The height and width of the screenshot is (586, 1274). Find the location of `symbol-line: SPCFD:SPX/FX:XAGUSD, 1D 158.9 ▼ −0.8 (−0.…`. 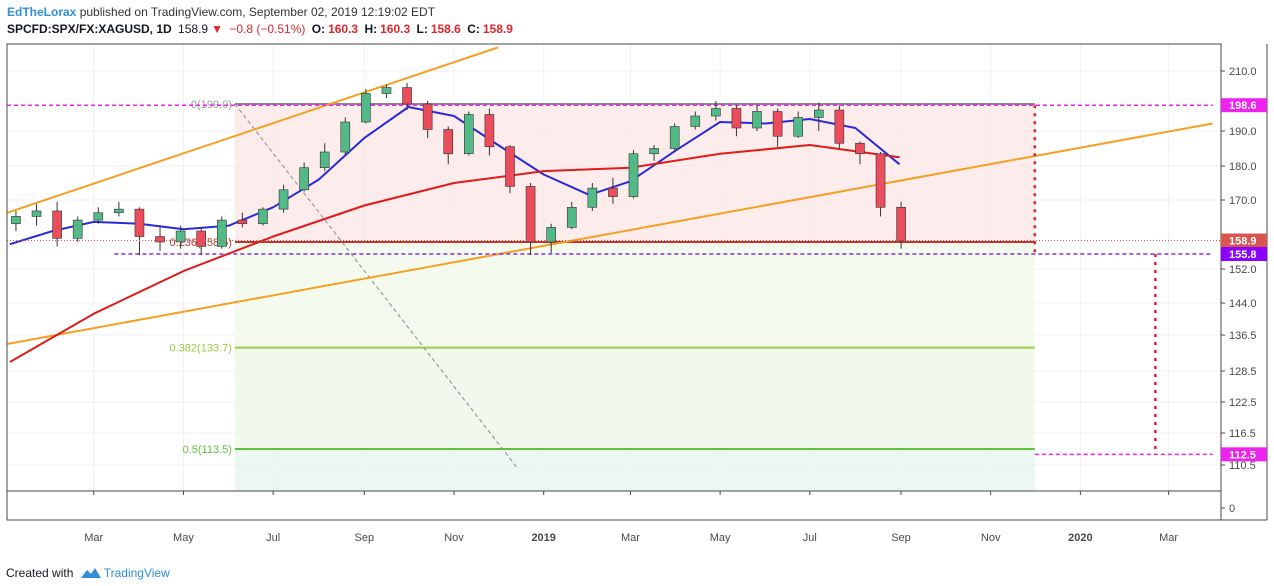

symbol-line: SPCFD:SPX/FX:XAGUSD, 1D 158.9 ▼ −0.8 (−0.… is located at coordinates (637, 29).